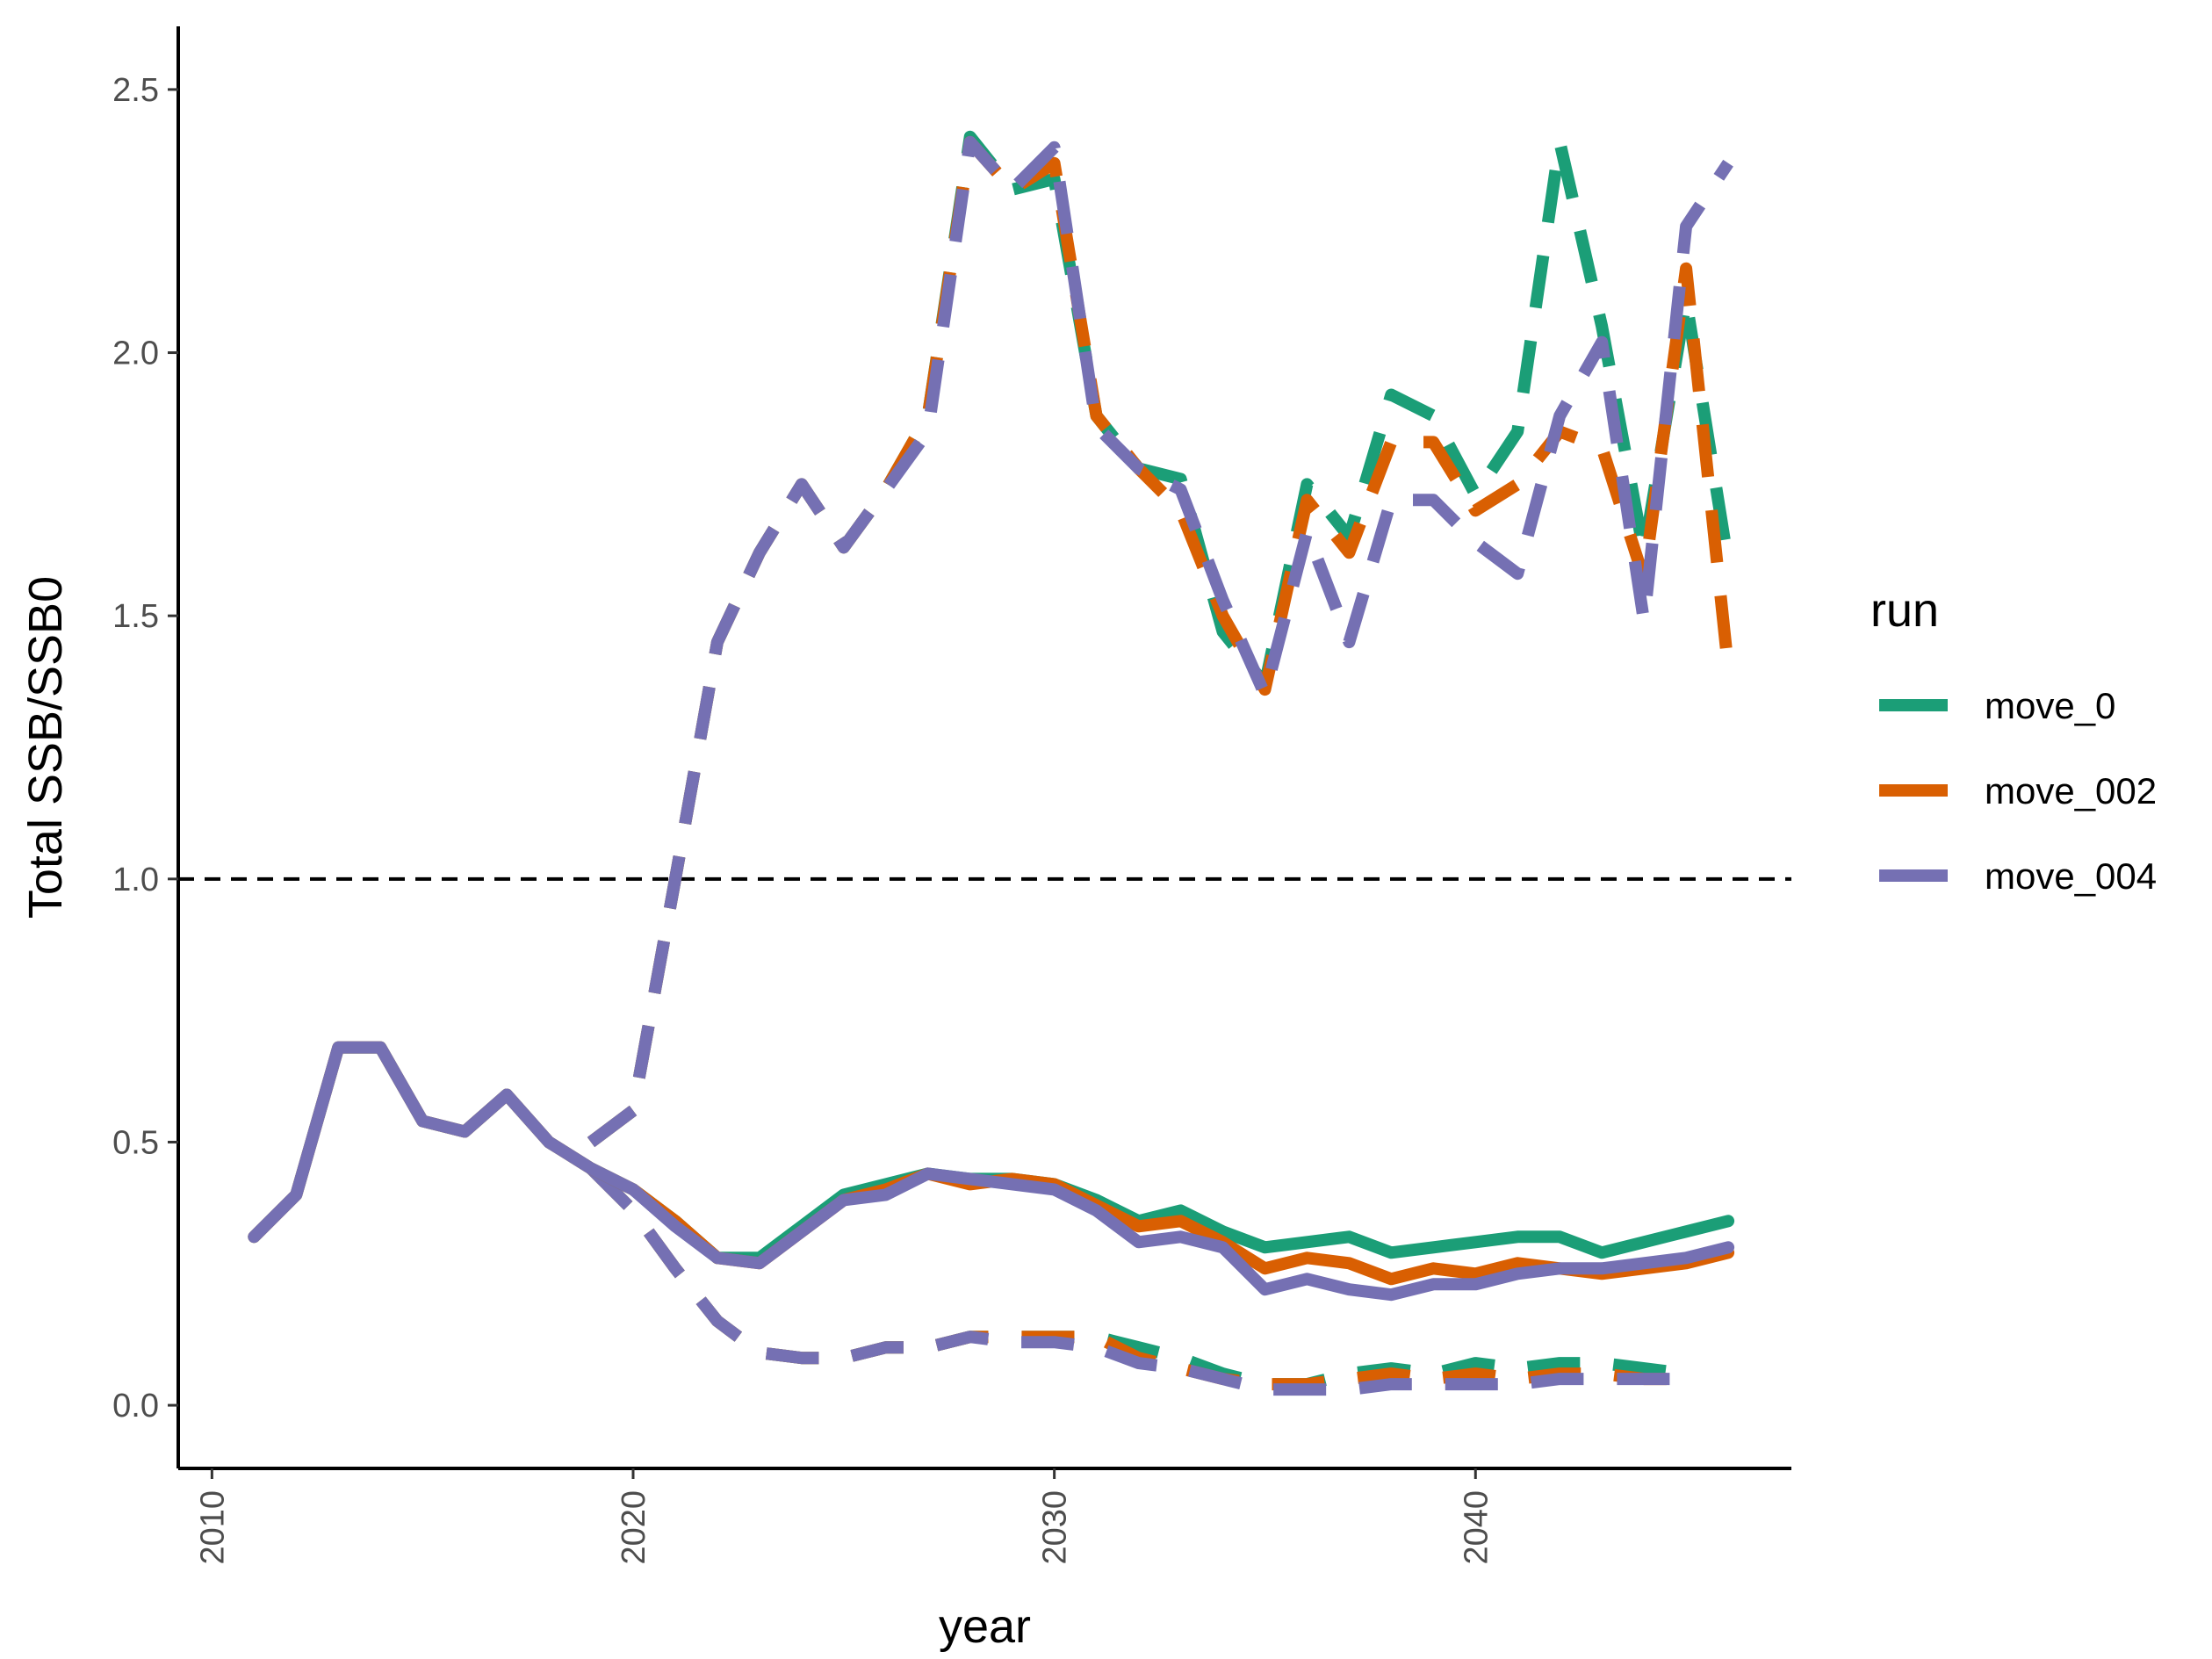 The image size is (2212, 1659). Describe the element at coordinates (136, 1142) in the screenshot. I see `y-tick-label: 0.5` at that location.